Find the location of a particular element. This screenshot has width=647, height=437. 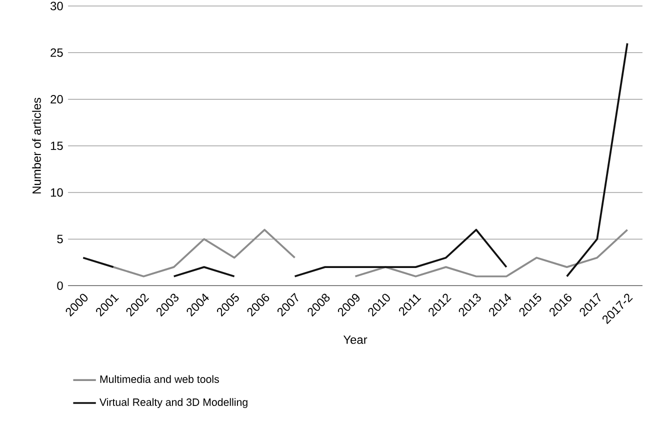

legend-label: Multimedia and web tools is located at coordinates (159, 379).